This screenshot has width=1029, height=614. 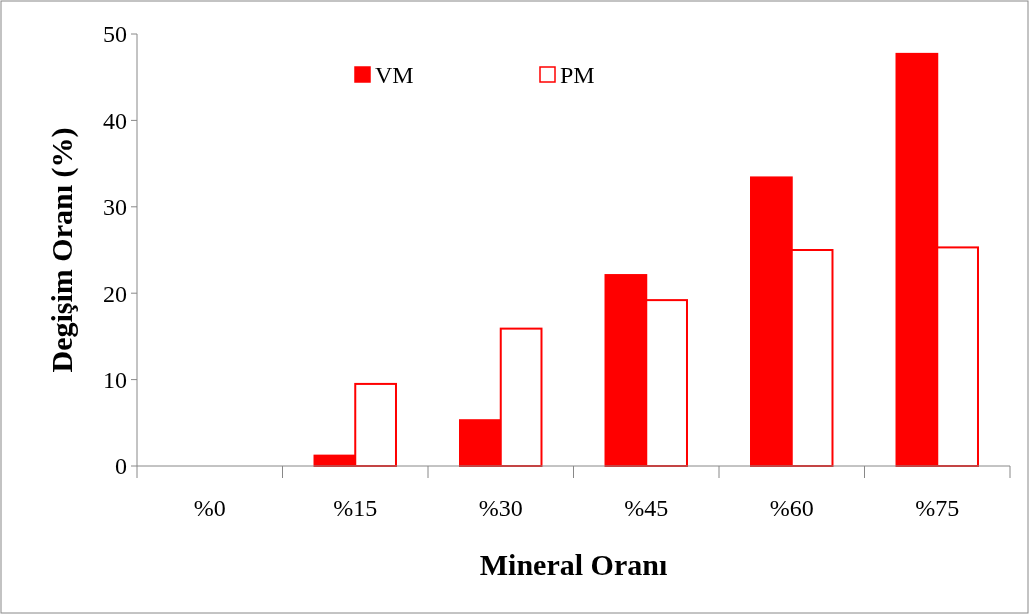 I want to click on x-axis-title: Mineral Oranı, so click(x=573, y=564).